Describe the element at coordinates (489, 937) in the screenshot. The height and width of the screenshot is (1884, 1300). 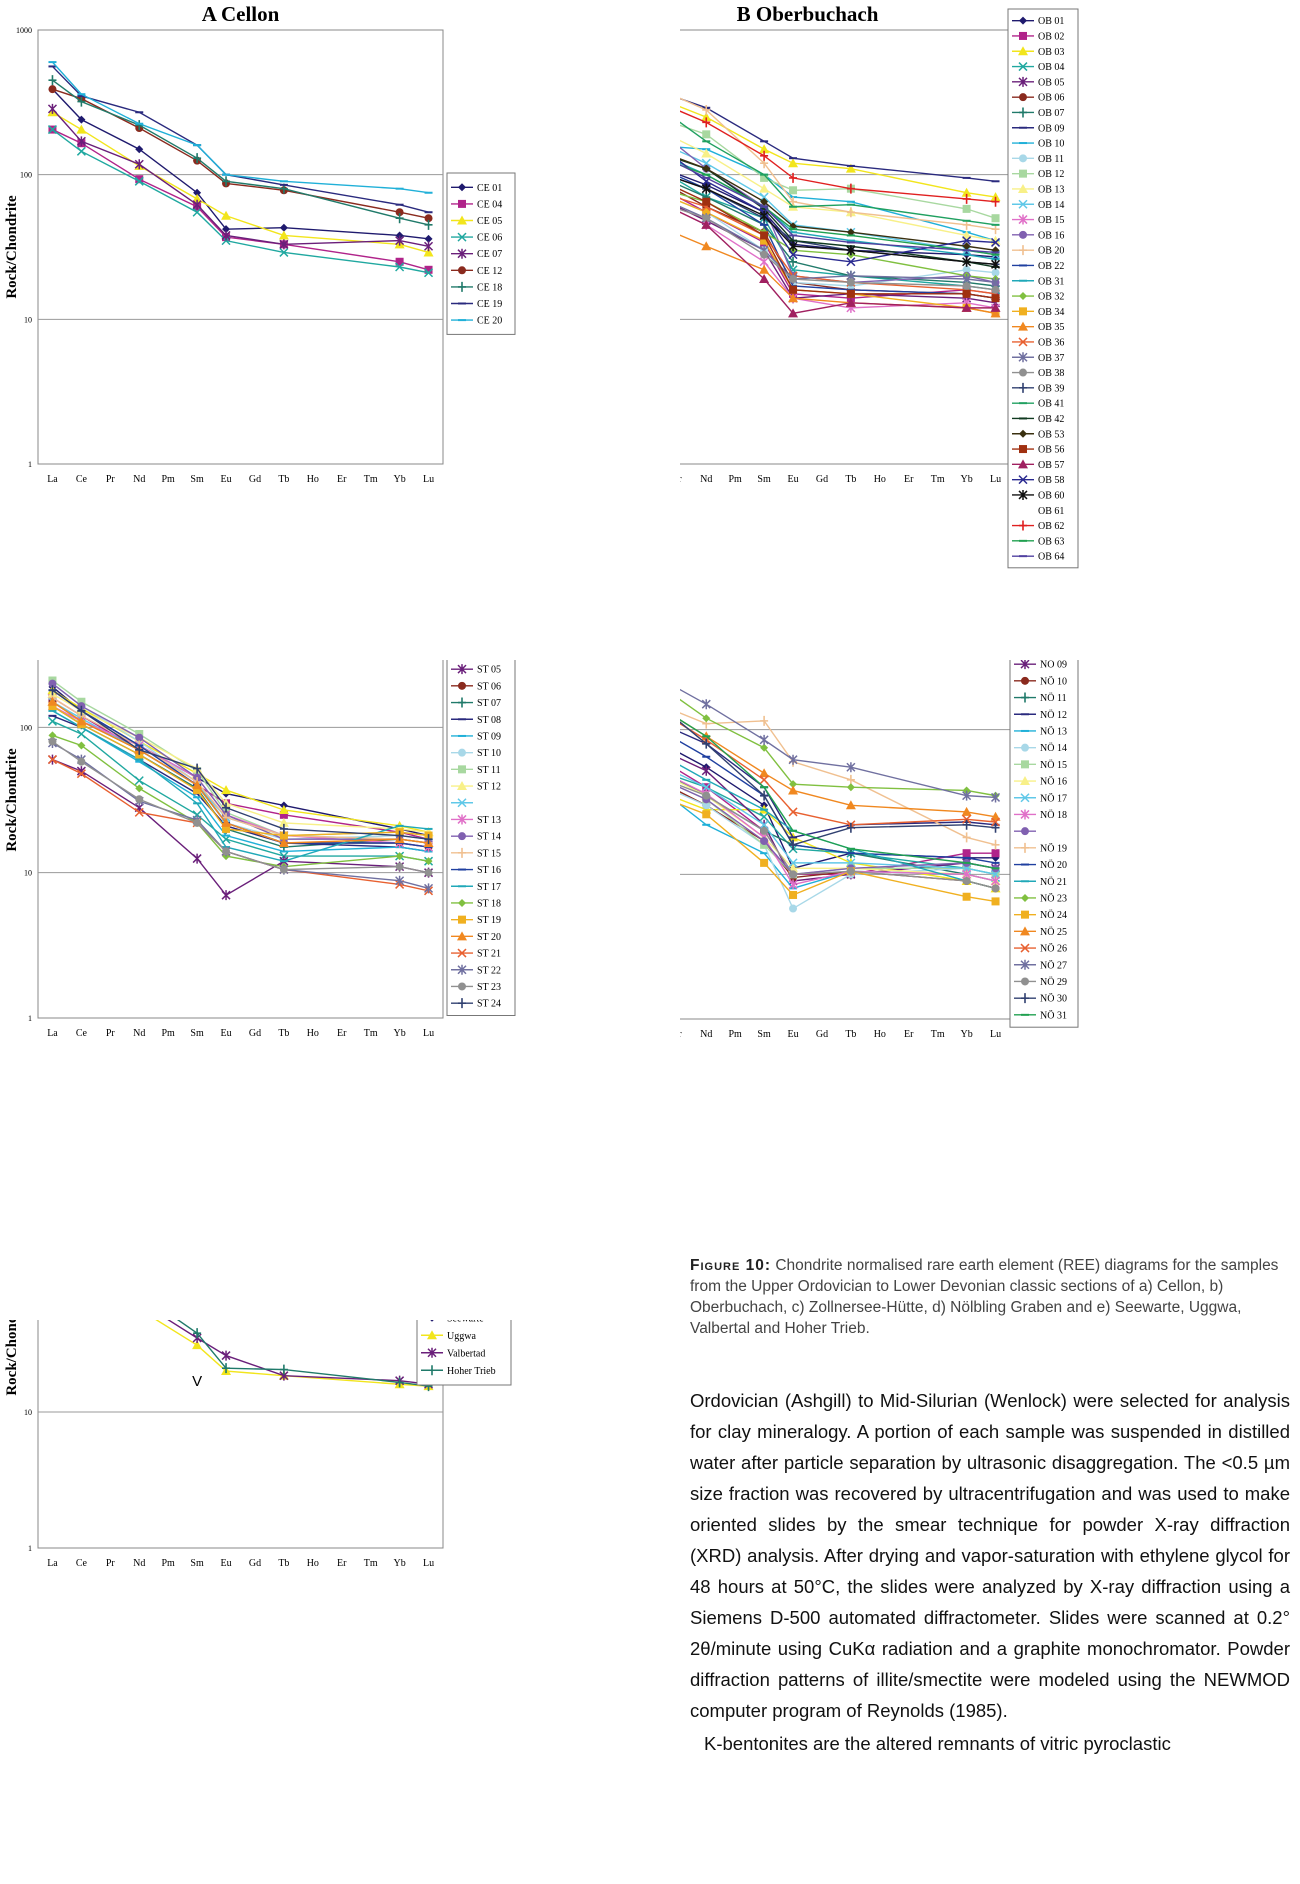
I see `legend-entry: ST 20` at that location.